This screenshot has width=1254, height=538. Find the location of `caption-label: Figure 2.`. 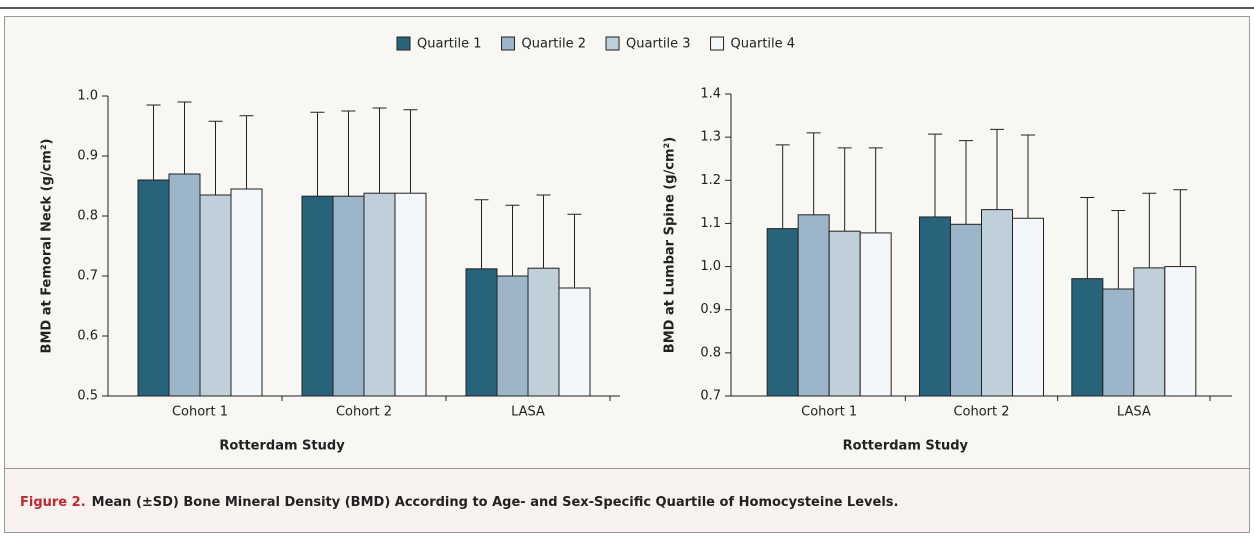

caption-label: Figure 2. is located at coordinates (53, 502).